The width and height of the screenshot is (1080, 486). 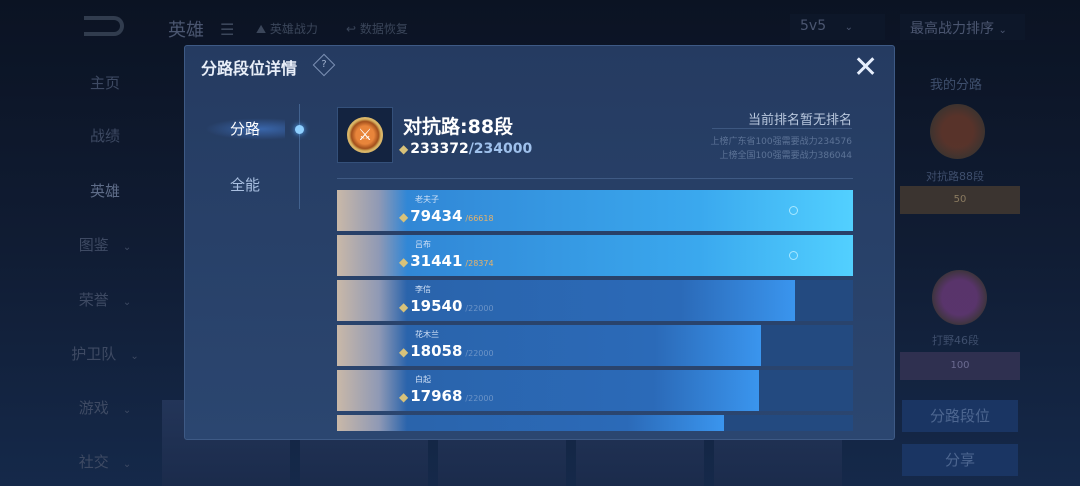 I want to click on tab-divider, so click(x=299, y=156).